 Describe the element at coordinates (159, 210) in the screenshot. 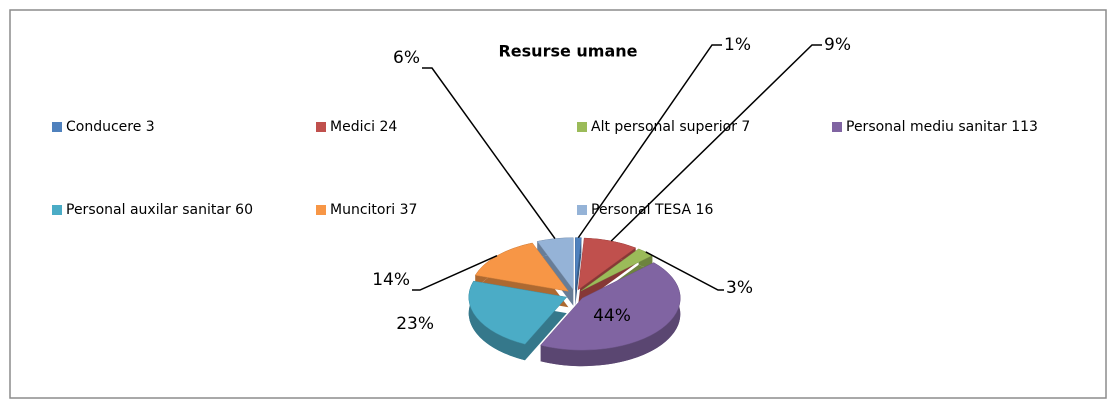

I see `legend-label: Personal auxilar sanitar 60` at that location.